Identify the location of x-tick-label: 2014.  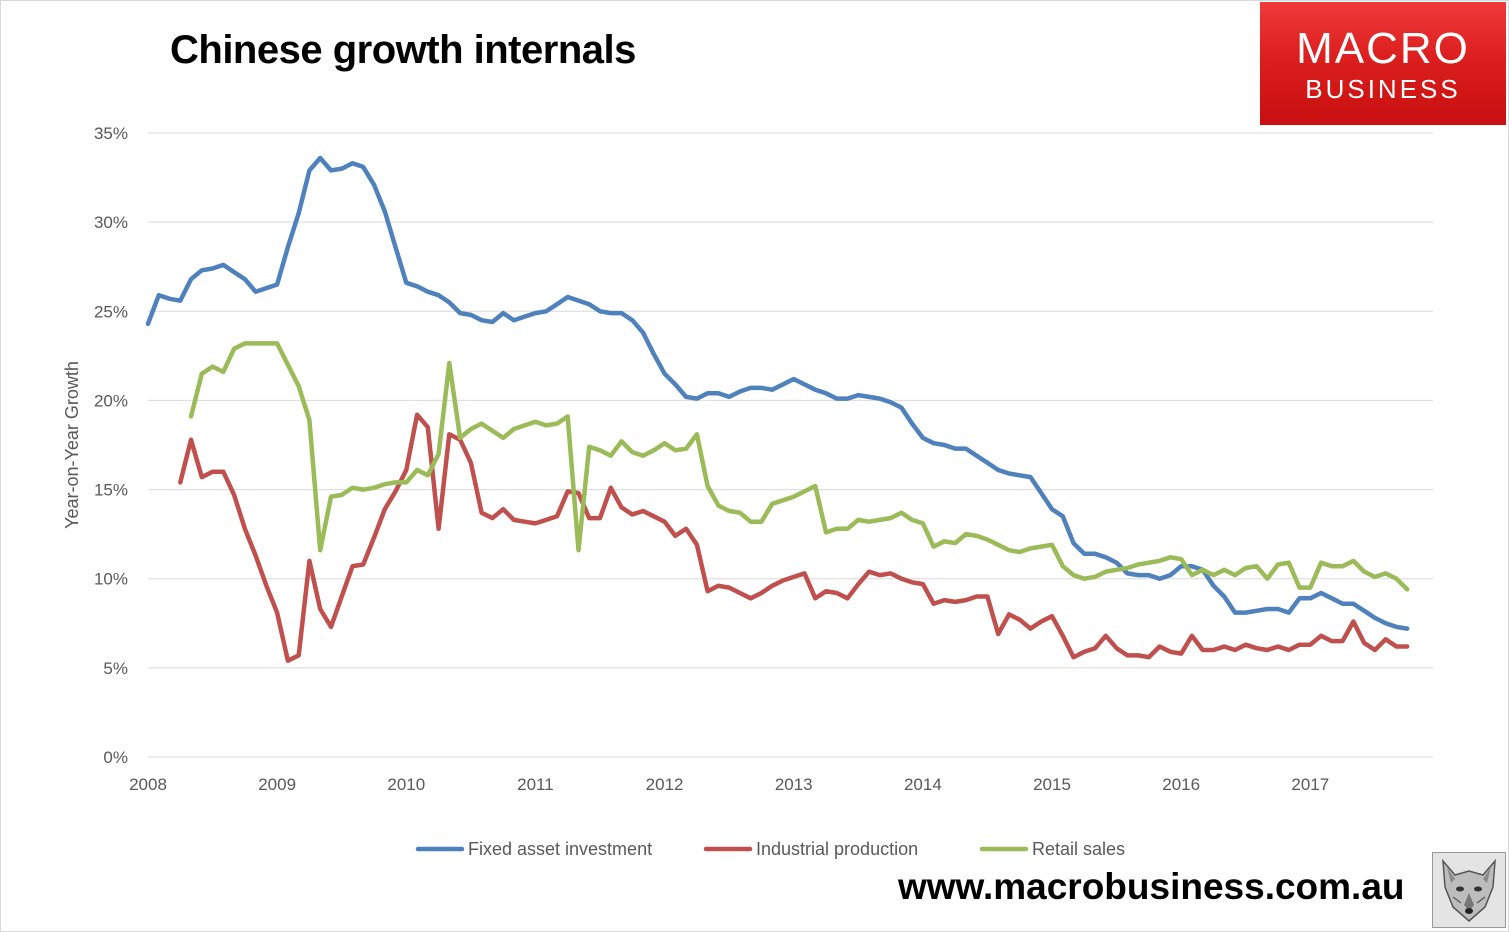
(923, 784).